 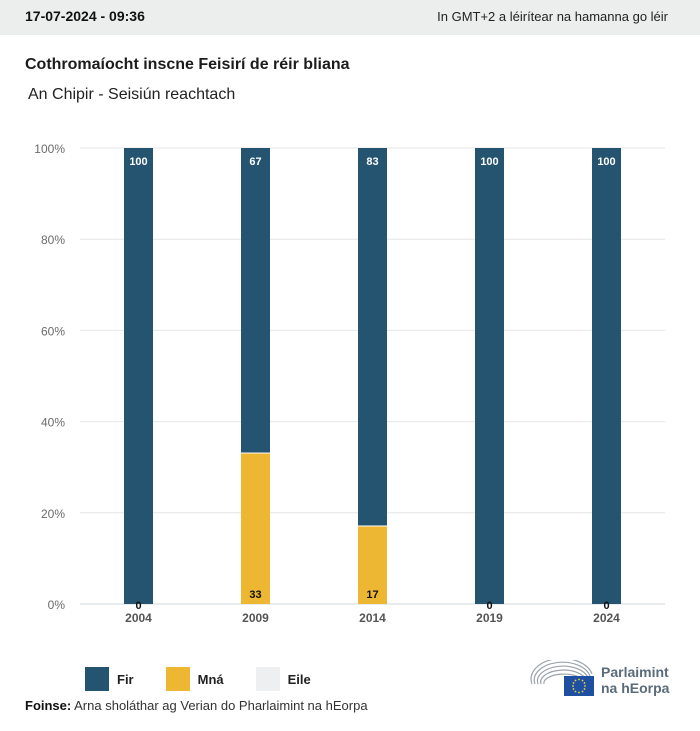 What do you see at coordinates (138, 618) in the screenshot?
I see `x-tick-label: 2004` at bounding box center [138, 618].